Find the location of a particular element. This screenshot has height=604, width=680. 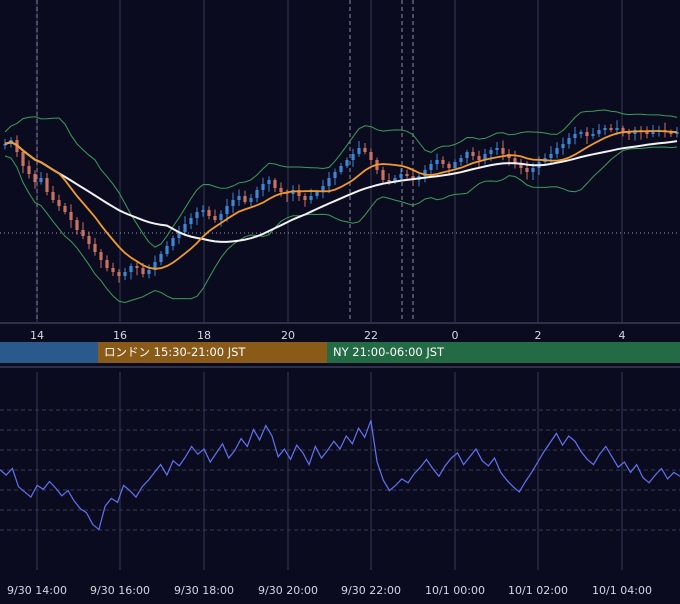

price-x-tick-label: 18 is located at coordinates (204, 335).